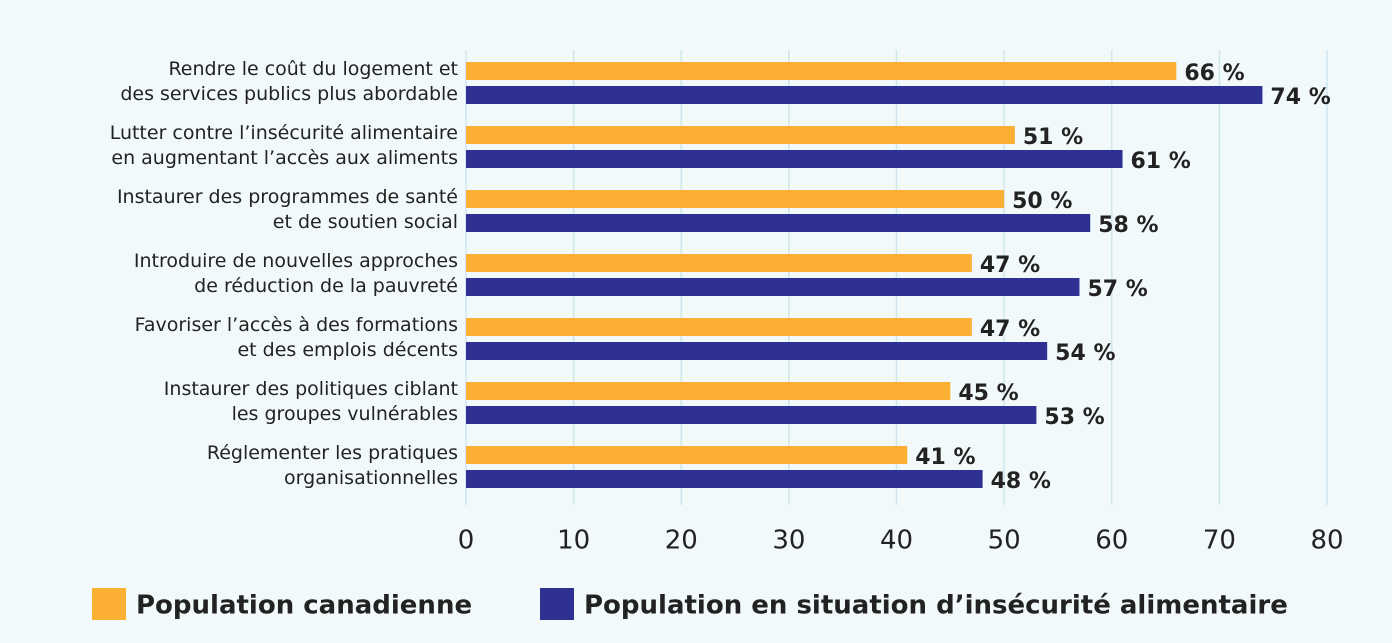  What do you see at coordinates (896, 541) in the screenshot?
I see `x-tick-label: 40` at bounding box center [896, 541].